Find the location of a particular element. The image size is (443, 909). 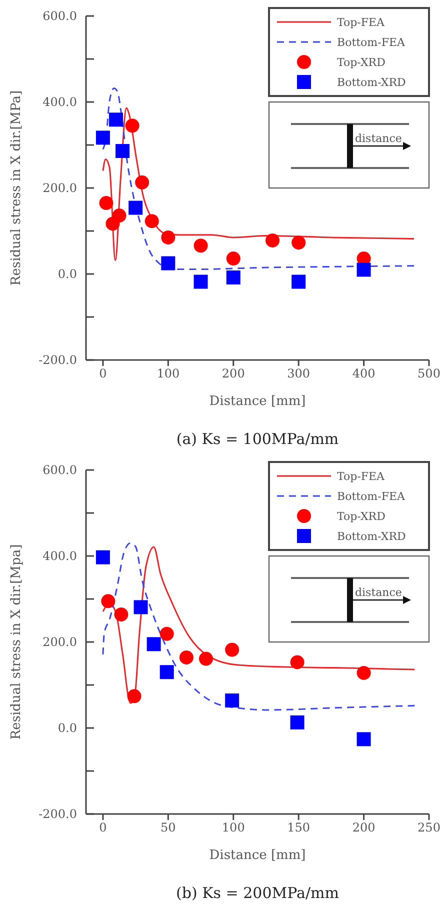

y-axis-title: Residual stress in X dir.[MPa] is located at coordinates (16, 188).